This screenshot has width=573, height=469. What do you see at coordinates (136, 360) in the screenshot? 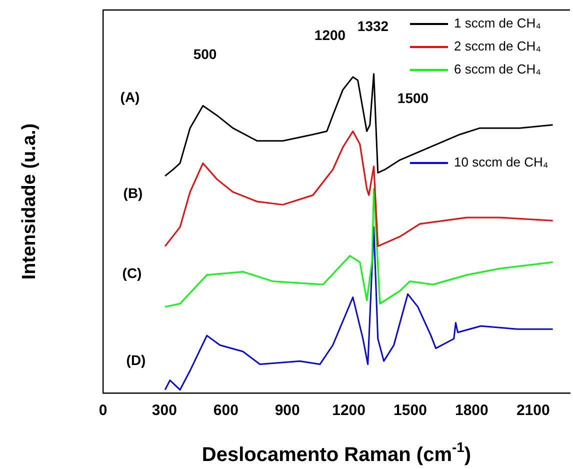
I see `annotation: (D)` at bounding box center [136, 360].